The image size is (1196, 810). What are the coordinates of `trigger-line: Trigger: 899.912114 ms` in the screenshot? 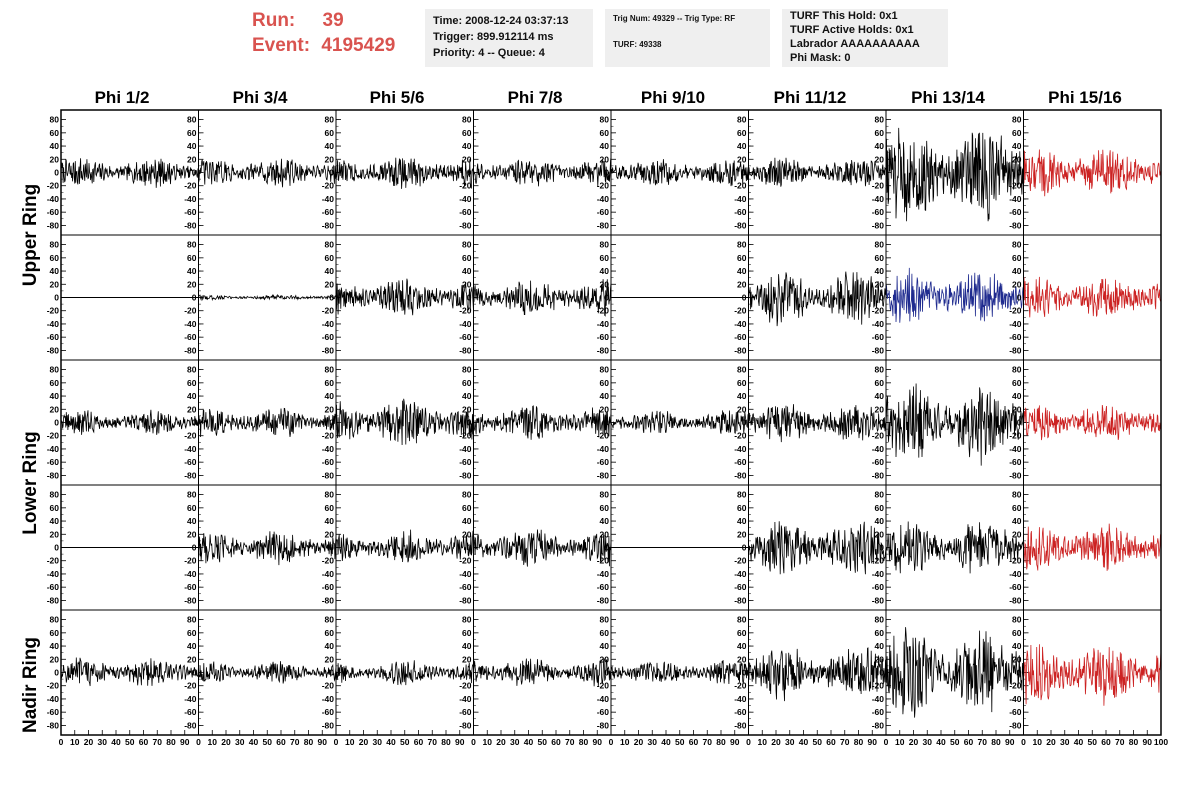 It's located at (493, 37).